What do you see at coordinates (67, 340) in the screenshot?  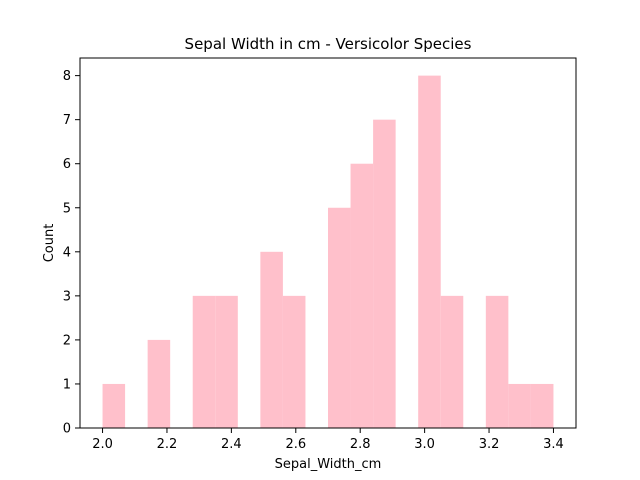 I see `y-tick-label: 2` at bounding box center [67, 340].